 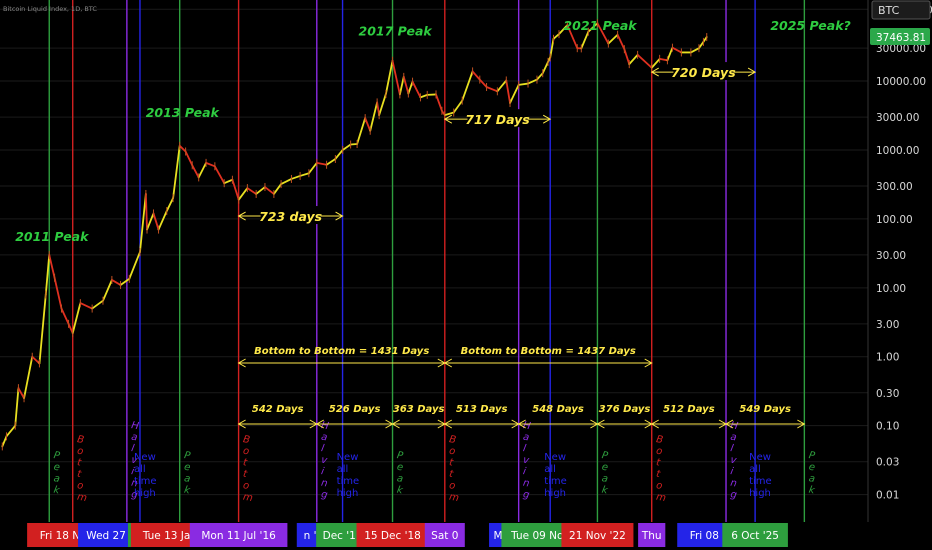 What do you see at coordinates (810, 25) in the screenshot?
I see `peak-label: 2025 Peak?` at bounding box center [810, 25].